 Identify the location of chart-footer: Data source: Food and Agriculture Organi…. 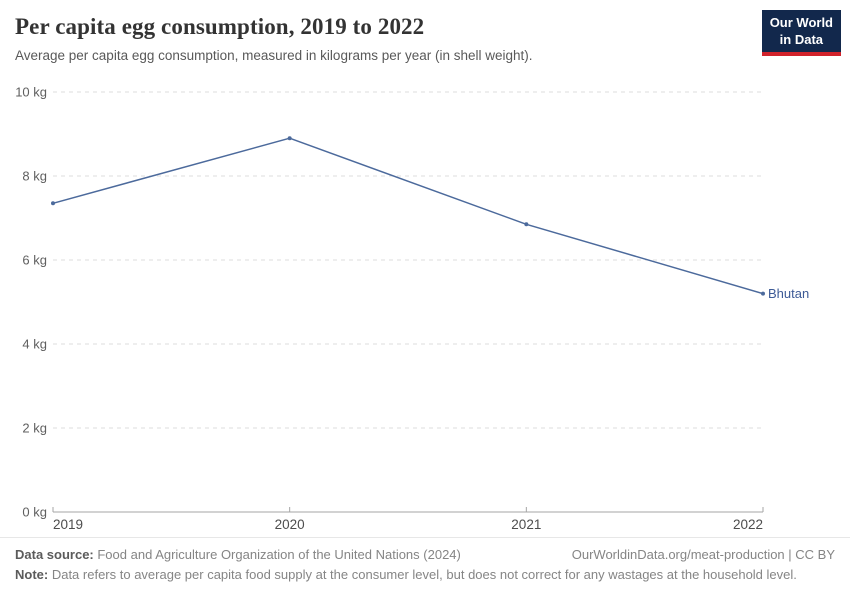
(425, 568).